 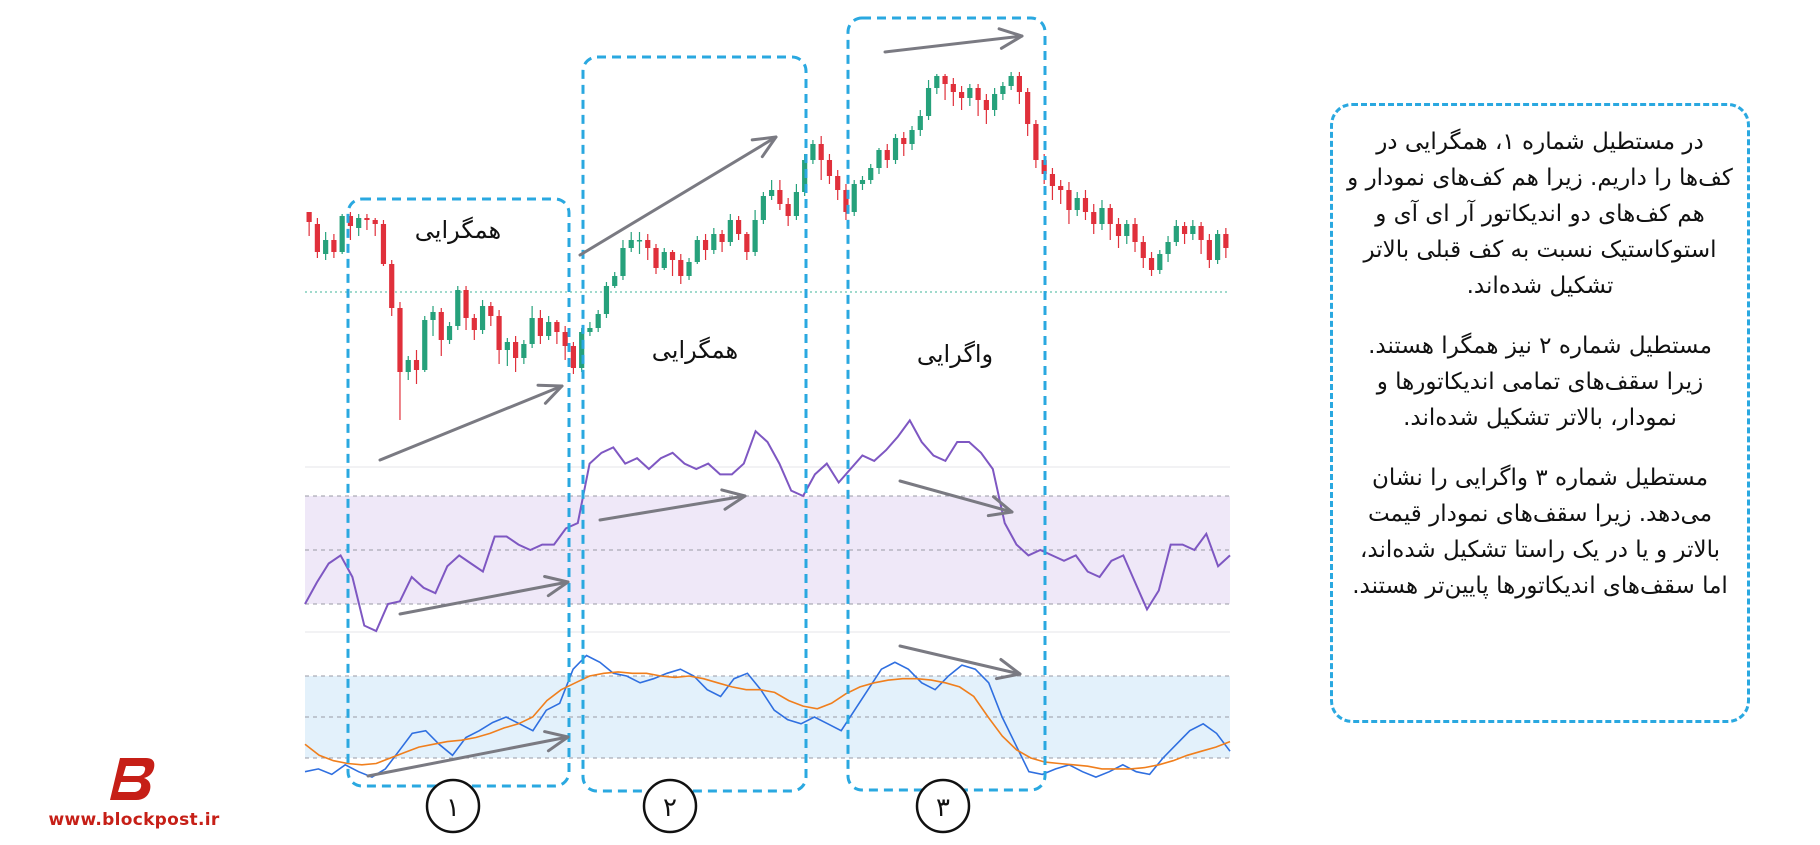 What do you see at coordinates (458, 230) in the screenshot?
I see `box-1-label: همگرایی` at bounding box center [458, 230].